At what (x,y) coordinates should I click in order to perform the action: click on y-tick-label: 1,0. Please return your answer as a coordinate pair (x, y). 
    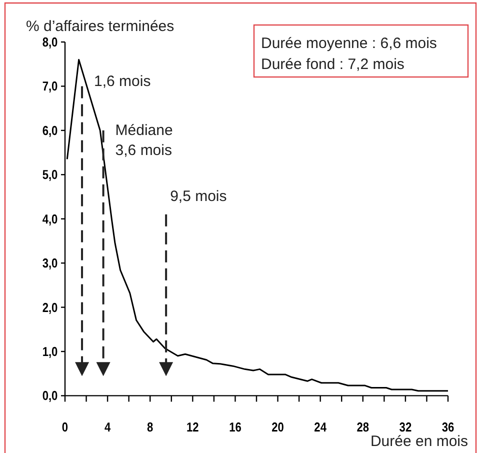
    Looking at the image, I should click on (50, 352).